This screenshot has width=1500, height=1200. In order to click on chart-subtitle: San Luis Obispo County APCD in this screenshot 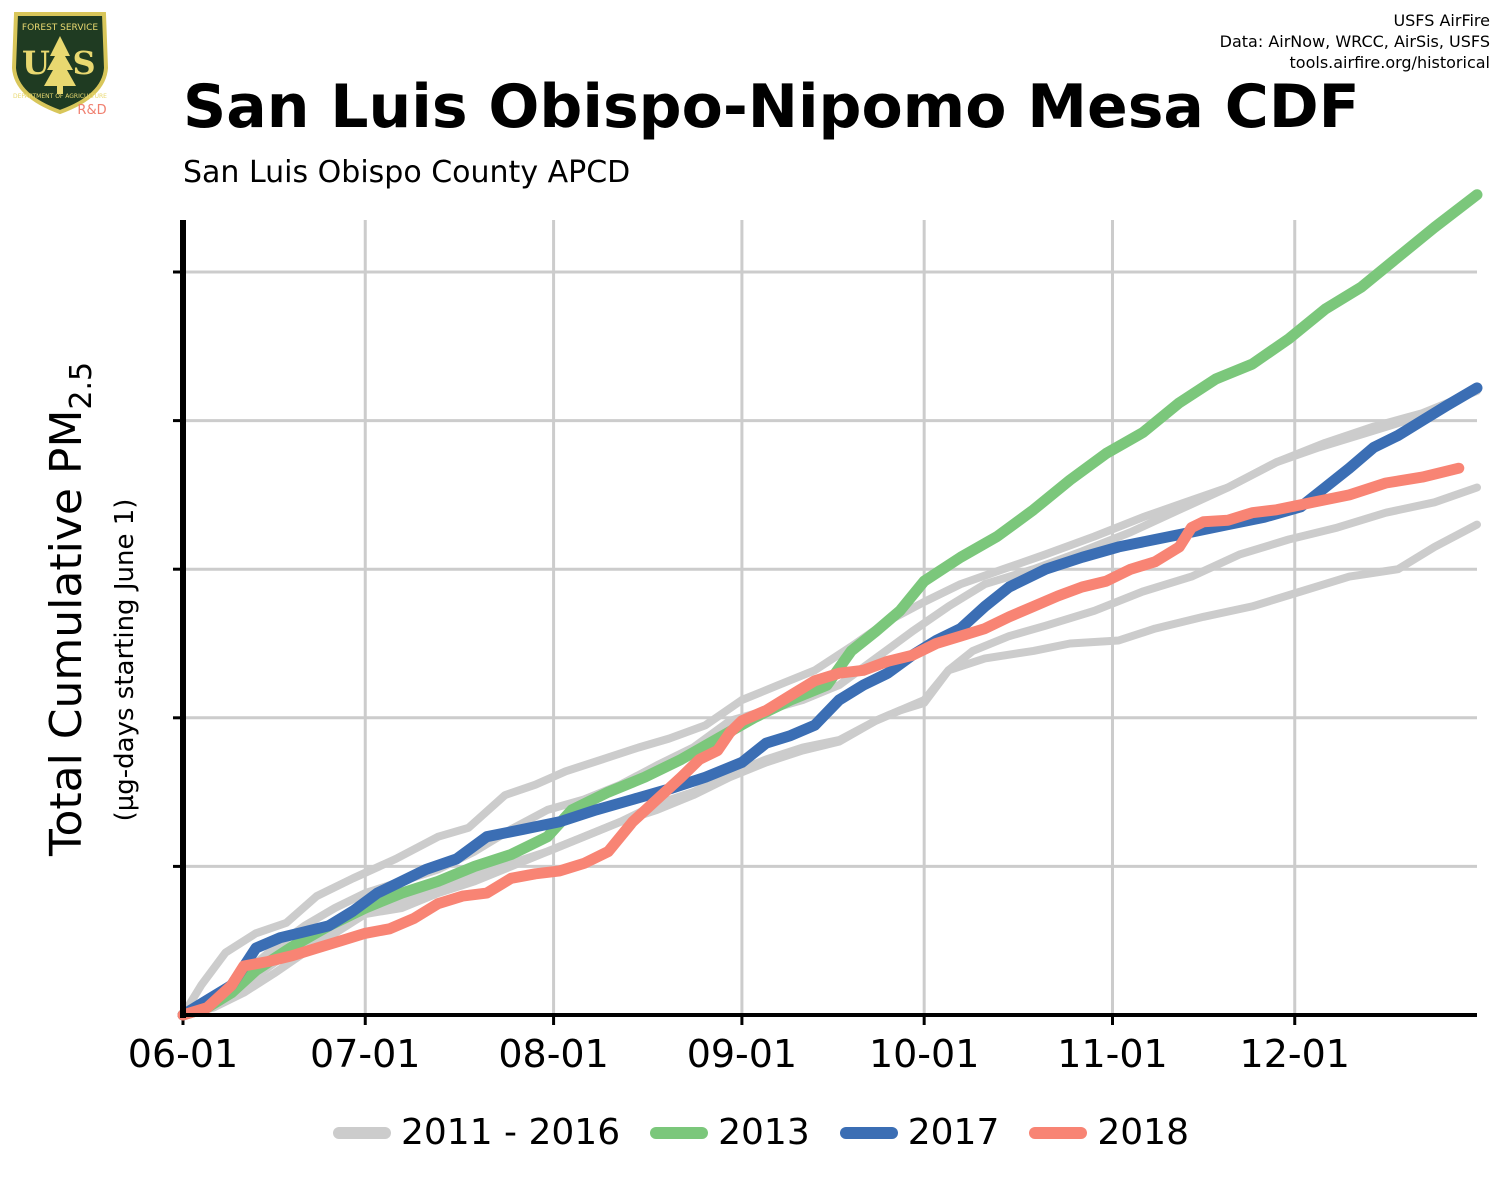, I will do `click(407, 172)`.